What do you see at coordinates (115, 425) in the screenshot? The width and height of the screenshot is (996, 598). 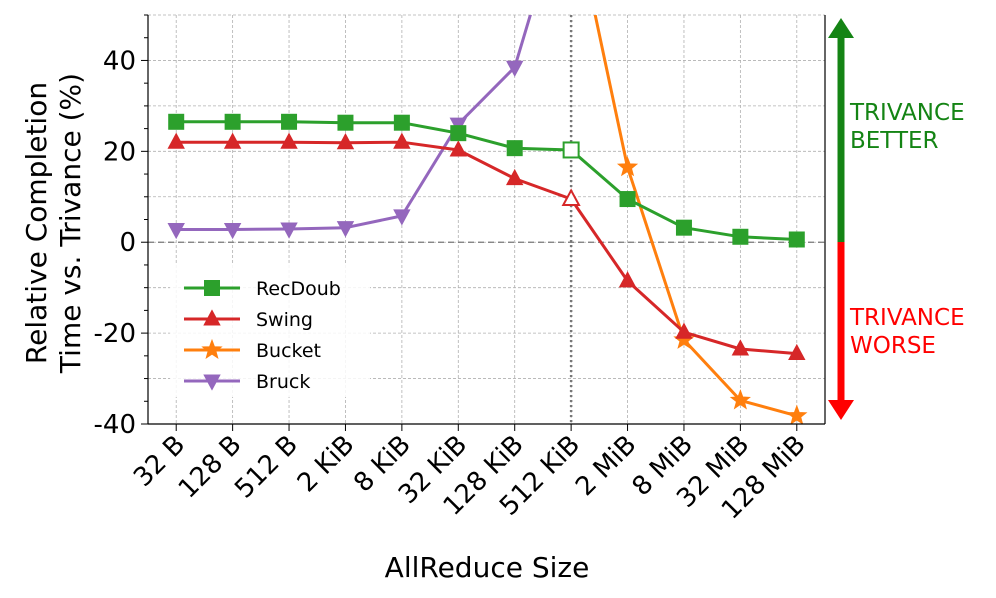 I see `y-tick-label: -40` at bounding box center [115, 425].